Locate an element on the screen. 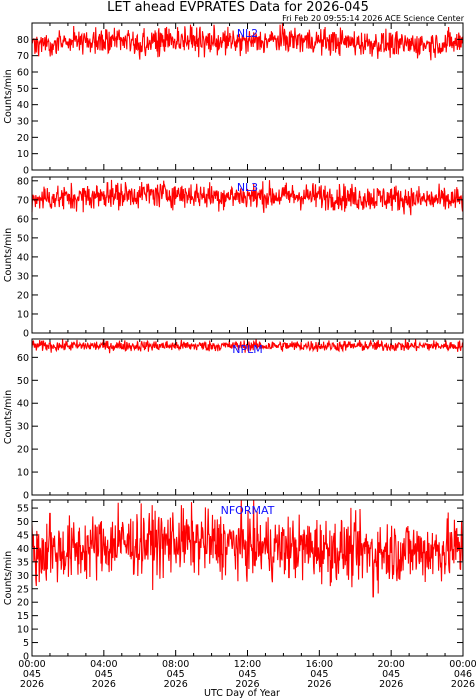 This screenshot has width=476, height=700. series-label: NPLM is located at coordinates (247, 349).